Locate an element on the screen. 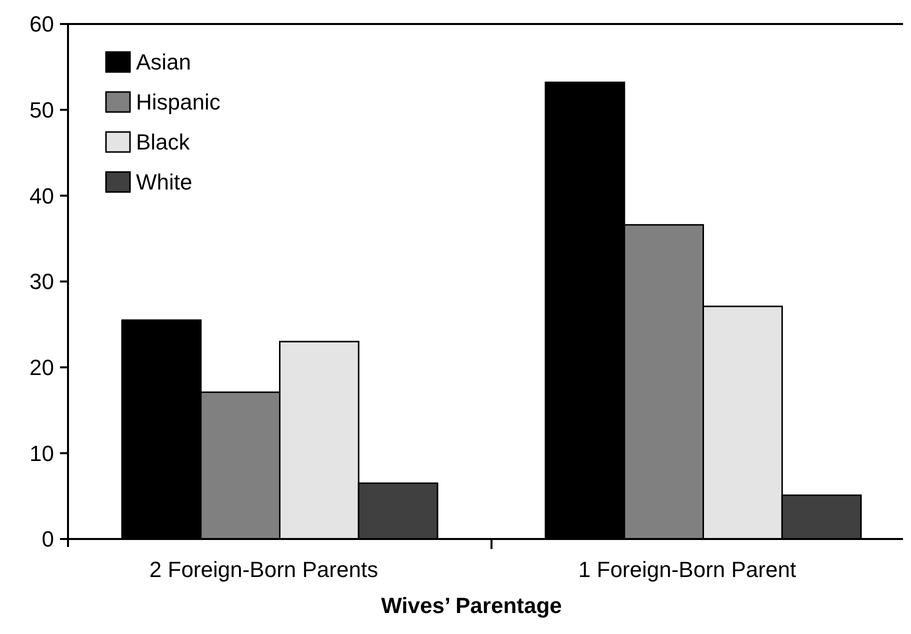  y-tick-label: 0 is located at coordinates (48, 539).